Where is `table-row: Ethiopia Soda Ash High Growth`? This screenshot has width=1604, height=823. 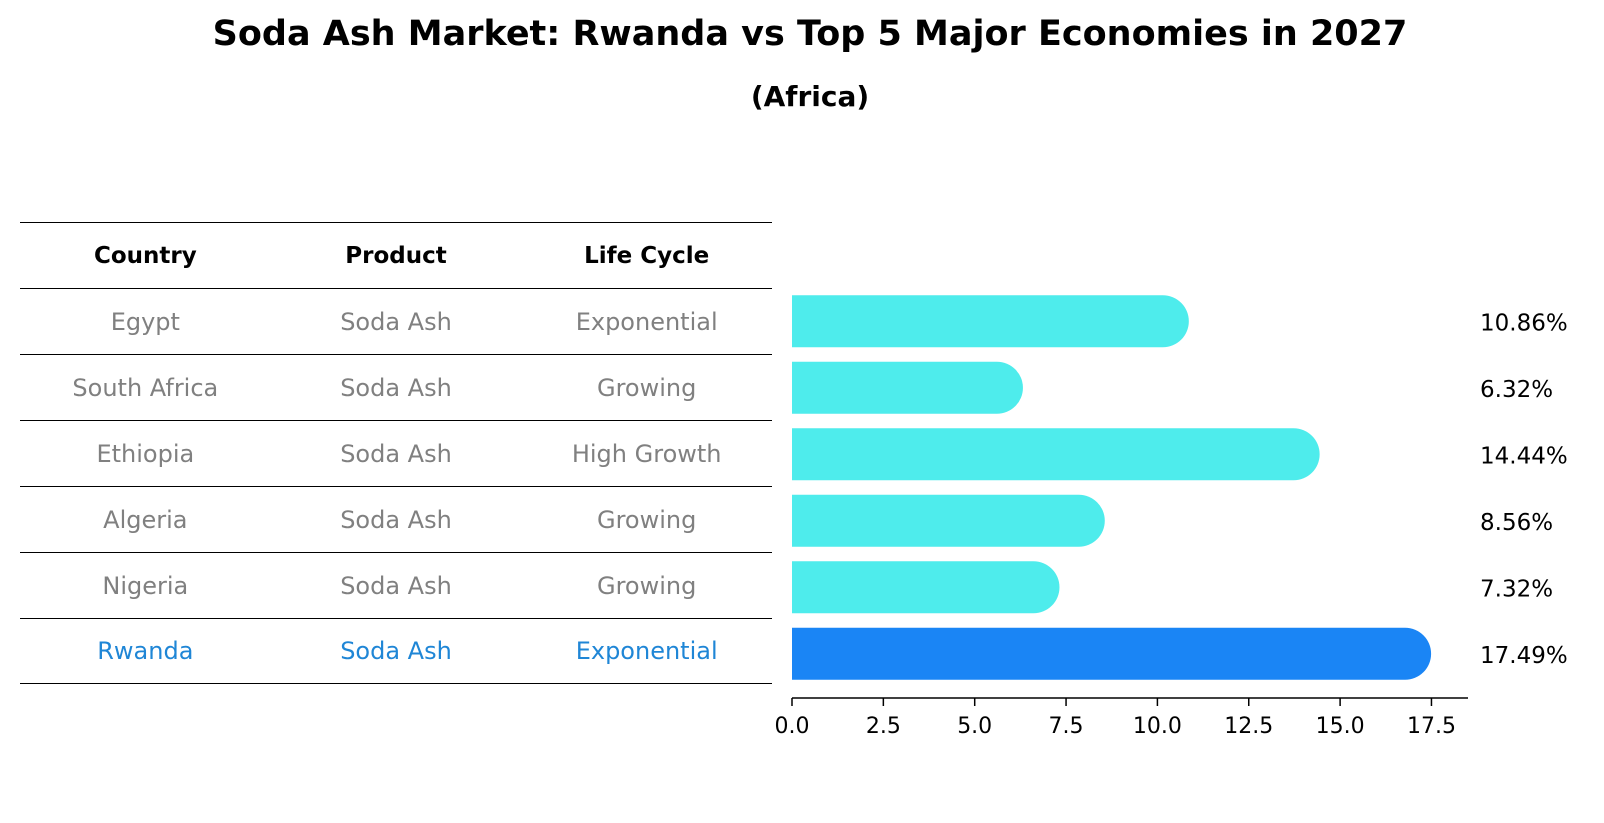 table-row: Ethiopia Soda Ash High Growth is located at coordinates (396, 453).